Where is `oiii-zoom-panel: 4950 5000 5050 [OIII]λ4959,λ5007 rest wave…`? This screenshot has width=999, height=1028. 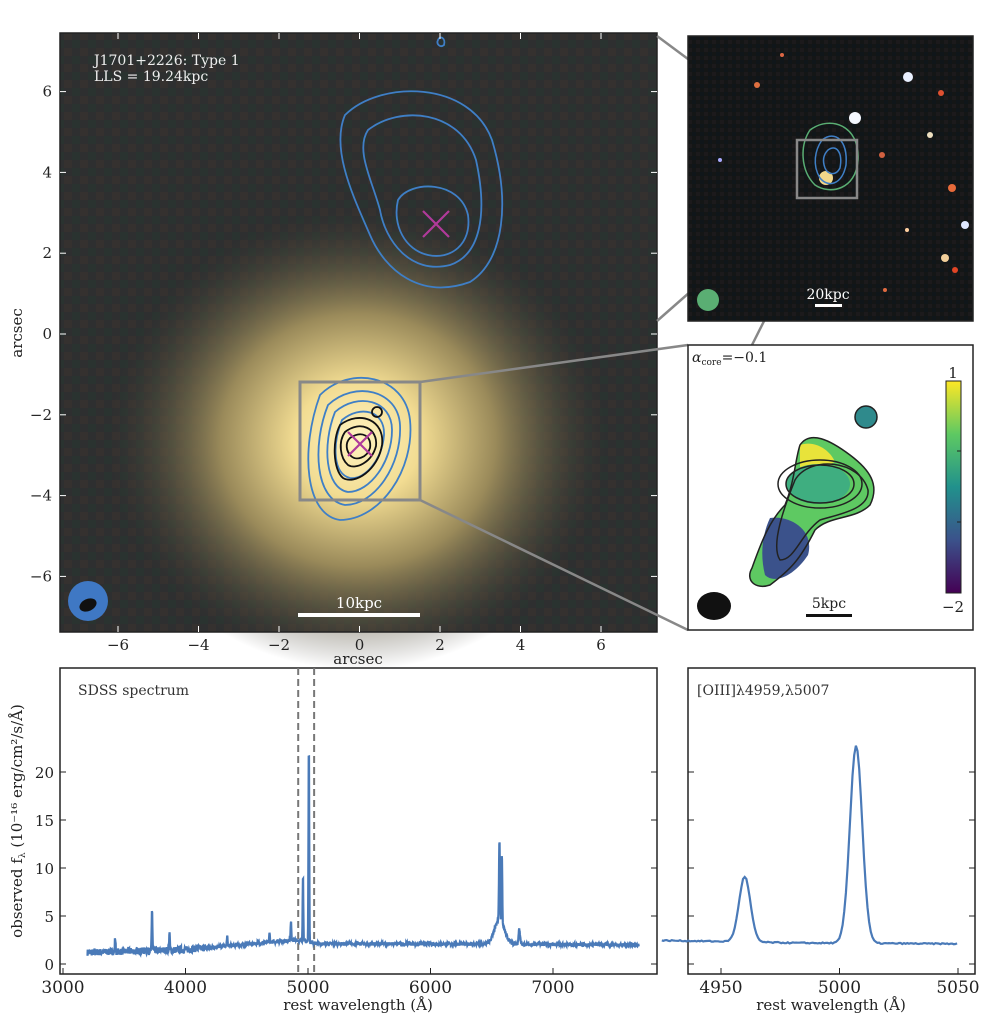 oiii-zoom-panel: 4950 5000 5050 [OIII]λ4959,λ5007 rest wave… is located at coordinates (820, 840).